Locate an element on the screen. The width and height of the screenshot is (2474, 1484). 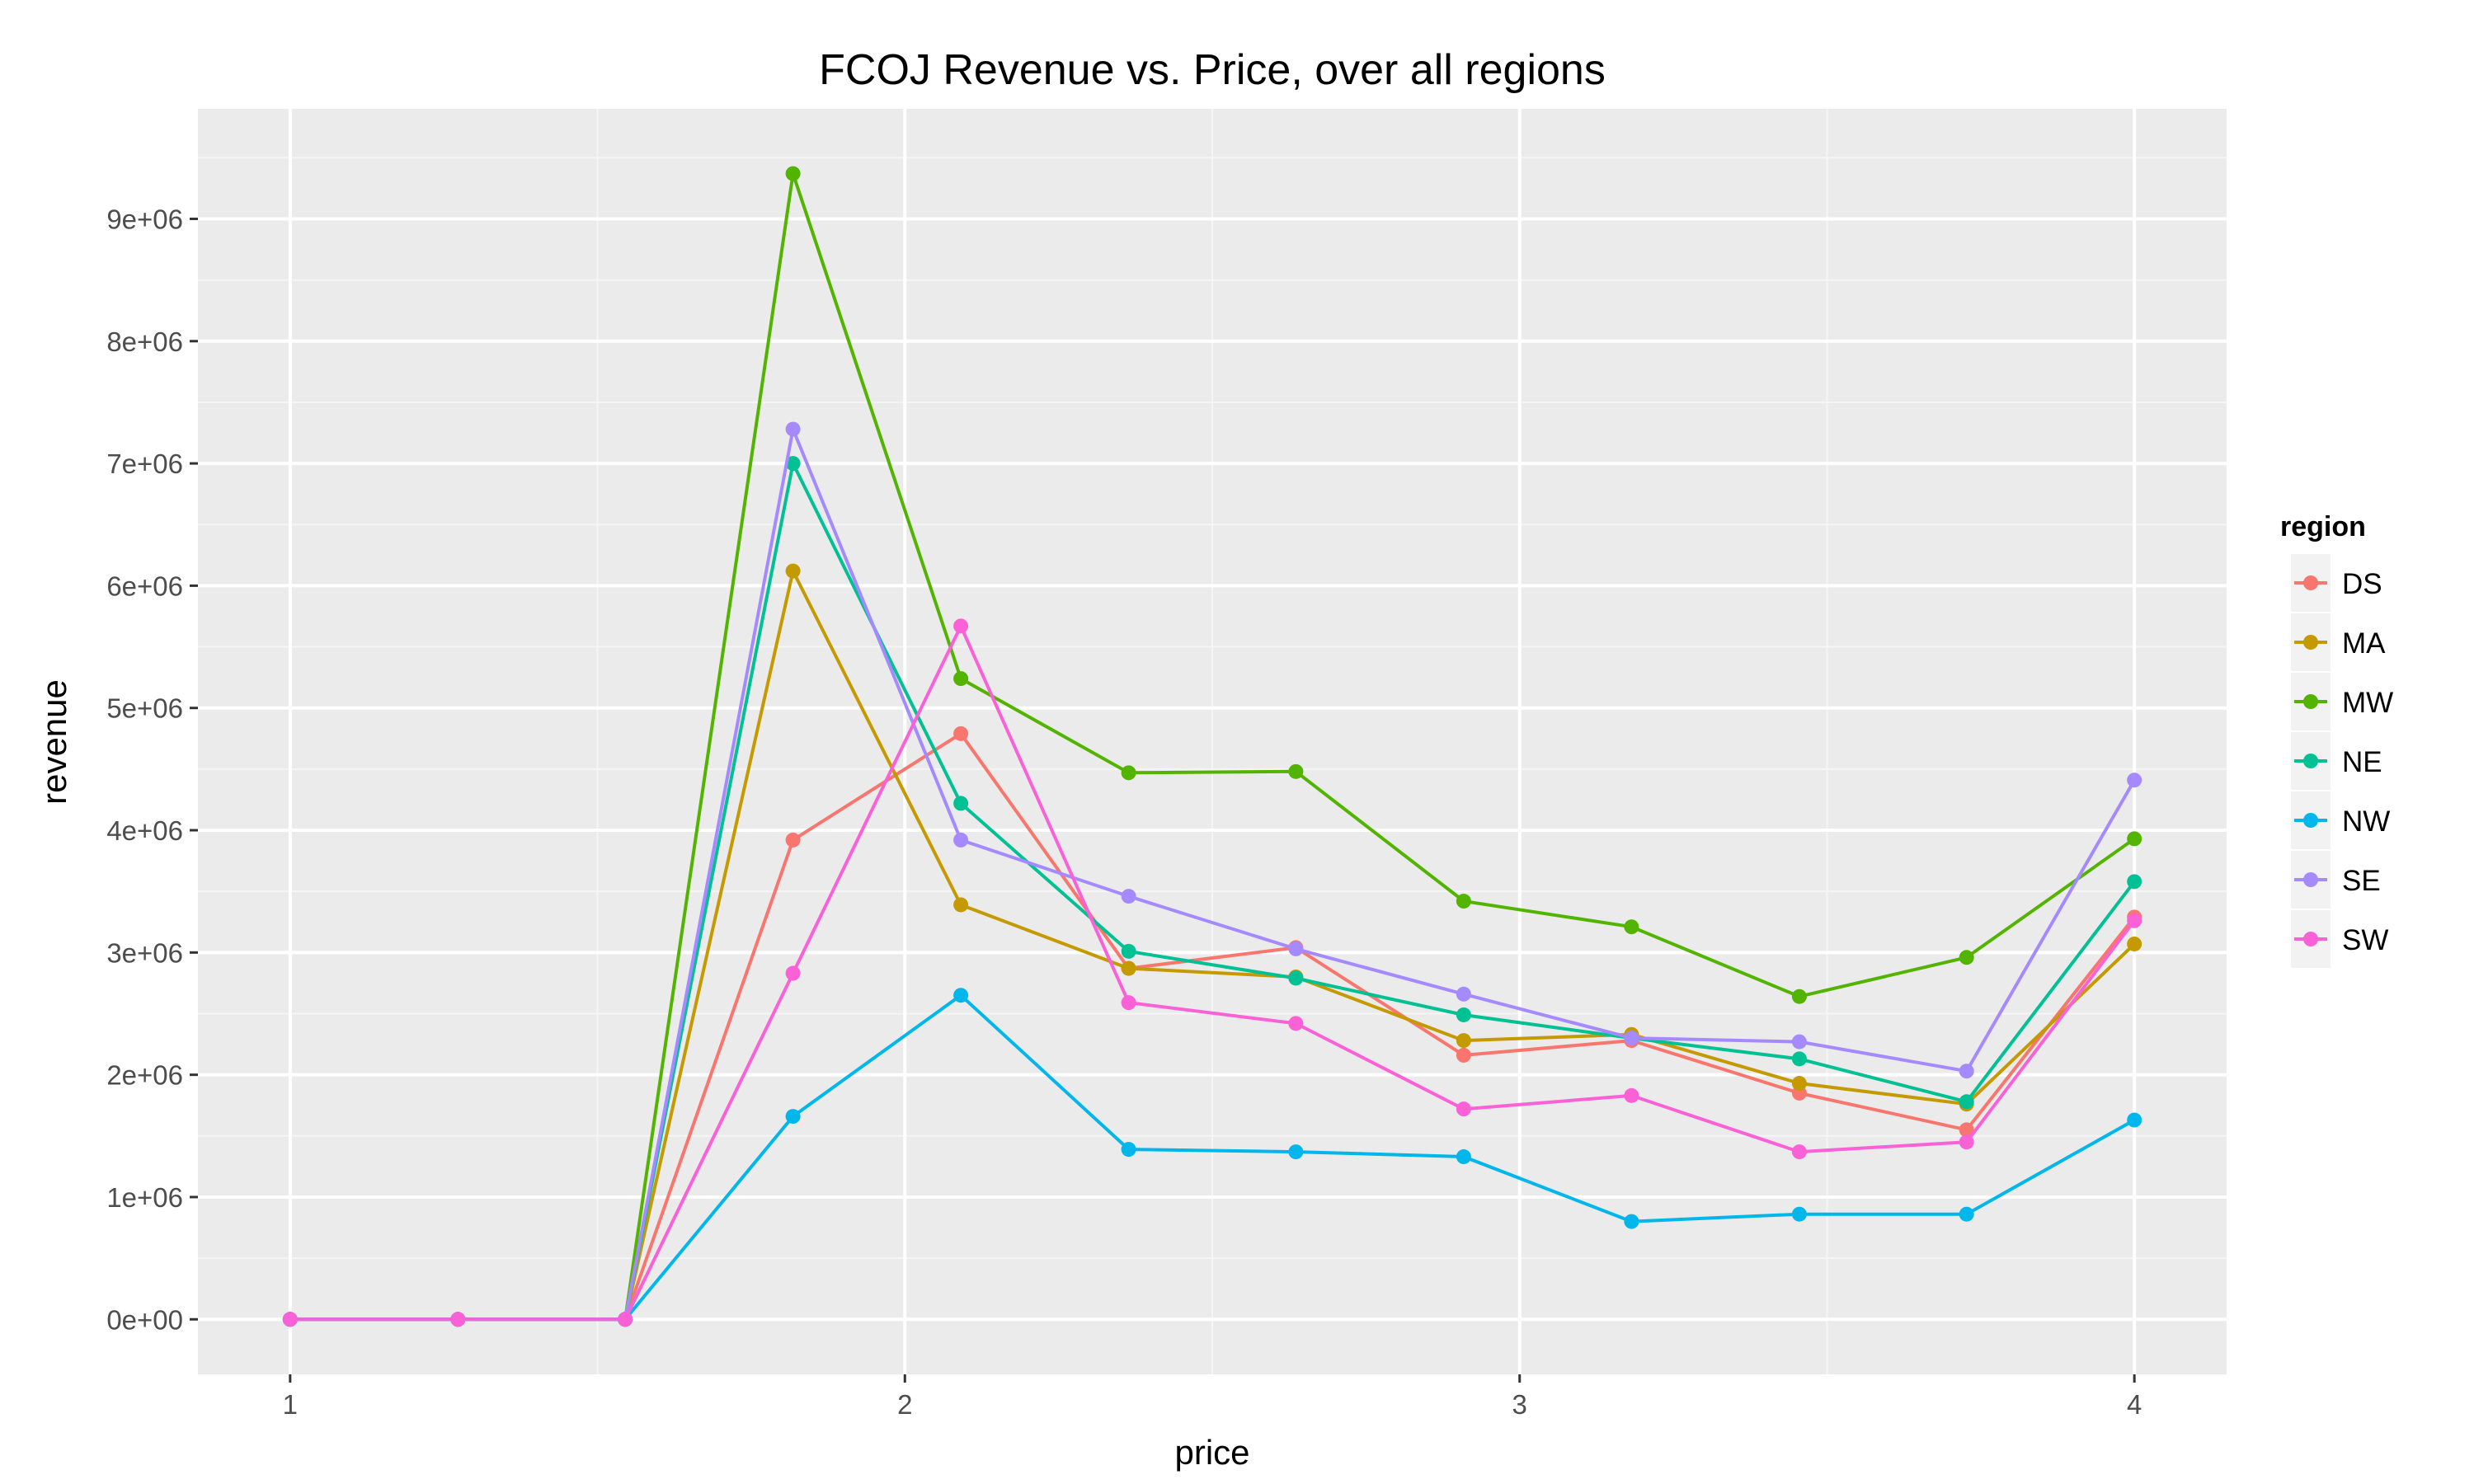
legend-label: SW is located at coordinates (2365, 940).